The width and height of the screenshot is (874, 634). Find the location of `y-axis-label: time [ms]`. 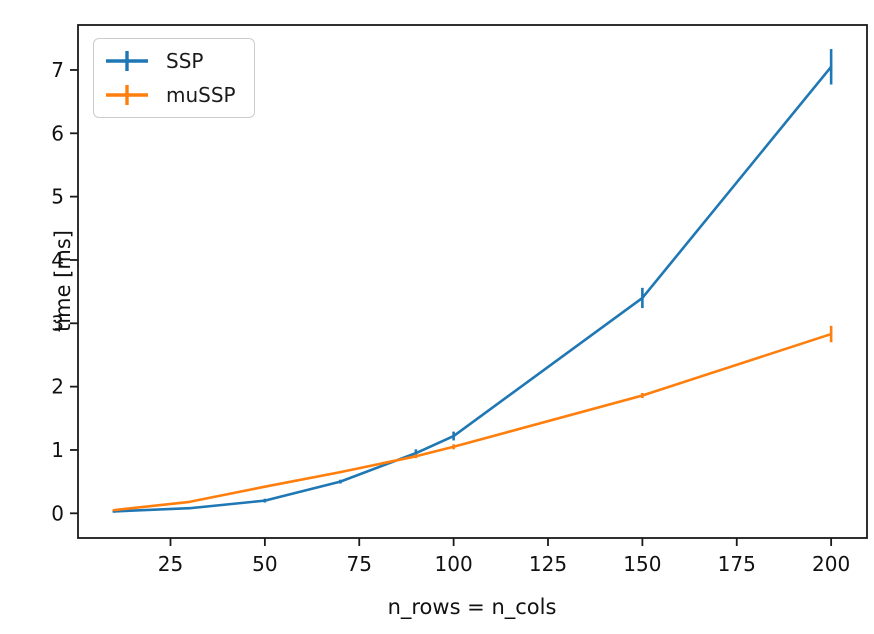

y-axis-label: time [ms] is located at coordinates (62, 281).